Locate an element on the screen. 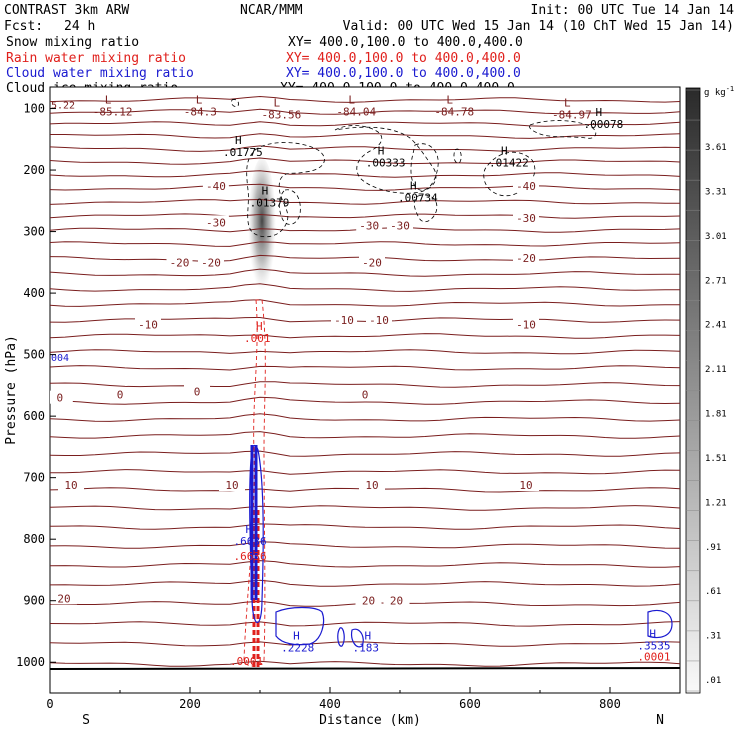 This screenshot has height=740, width=740. x-tick-label: 600 is located at coordinates (470, 704).